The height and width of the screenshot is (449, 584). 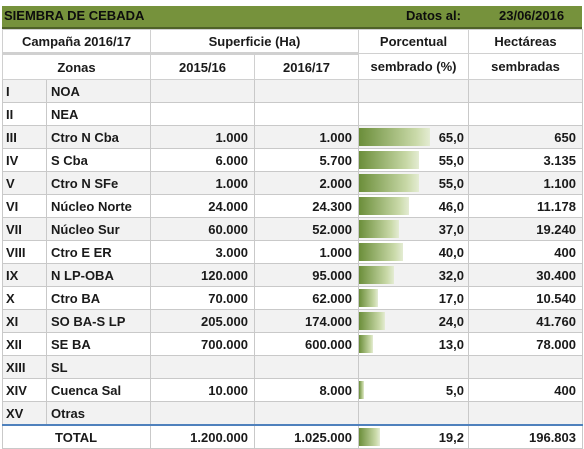 I want to click on pct-cell: 19,2, so click(x=413, y=436).